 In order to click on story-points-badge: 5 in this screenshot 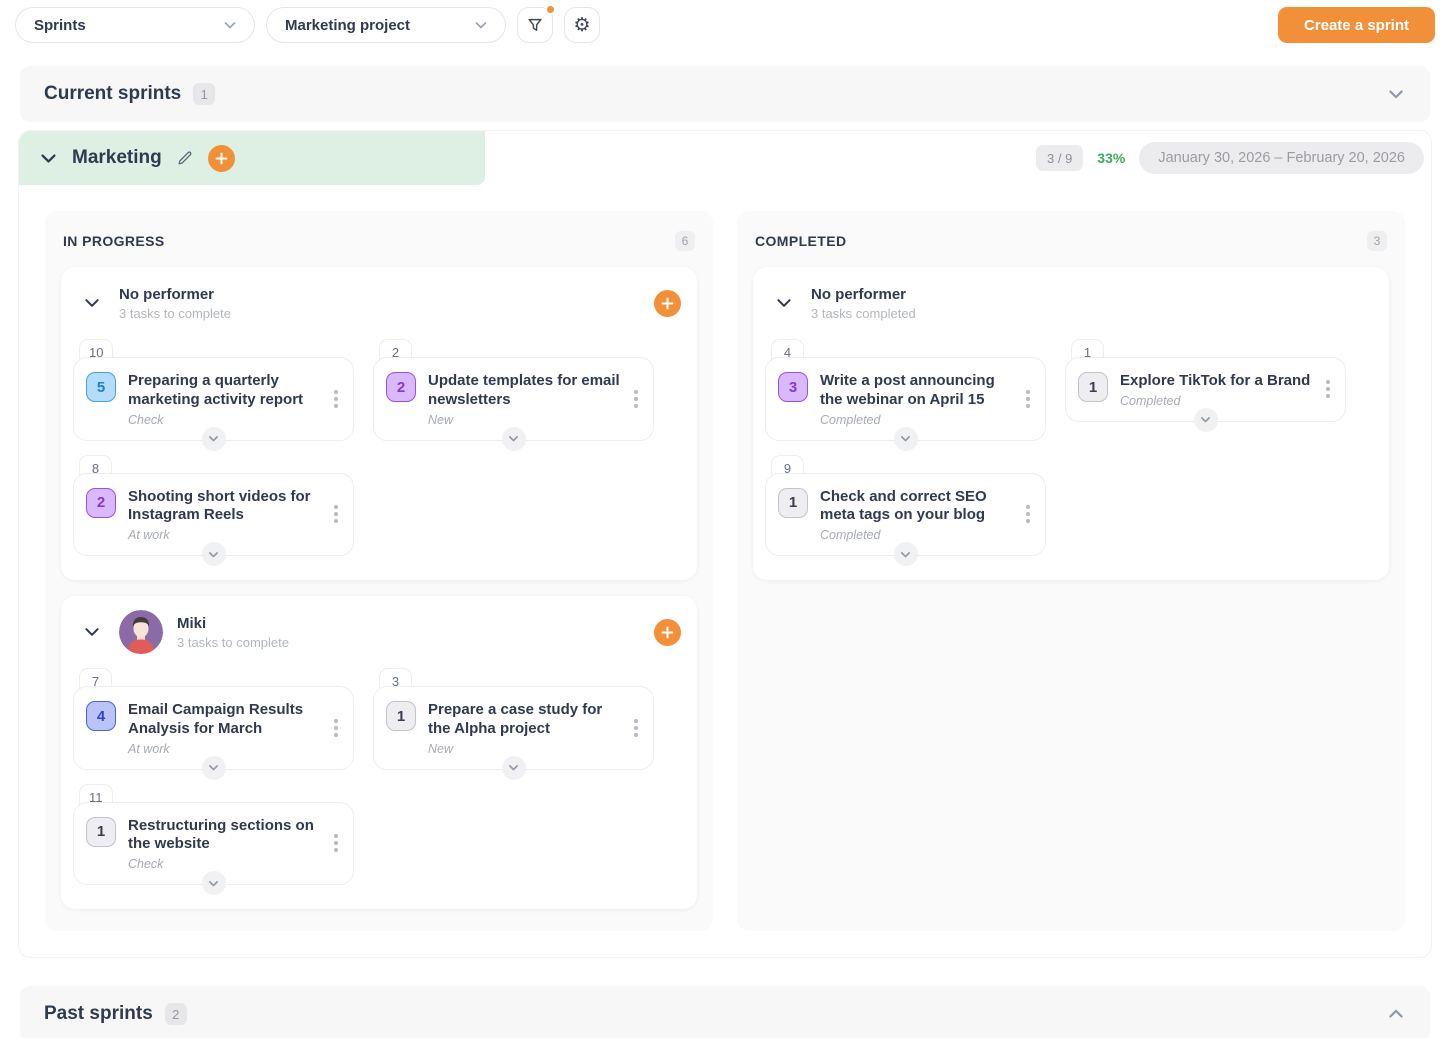, I will do `click(101, 387)`.